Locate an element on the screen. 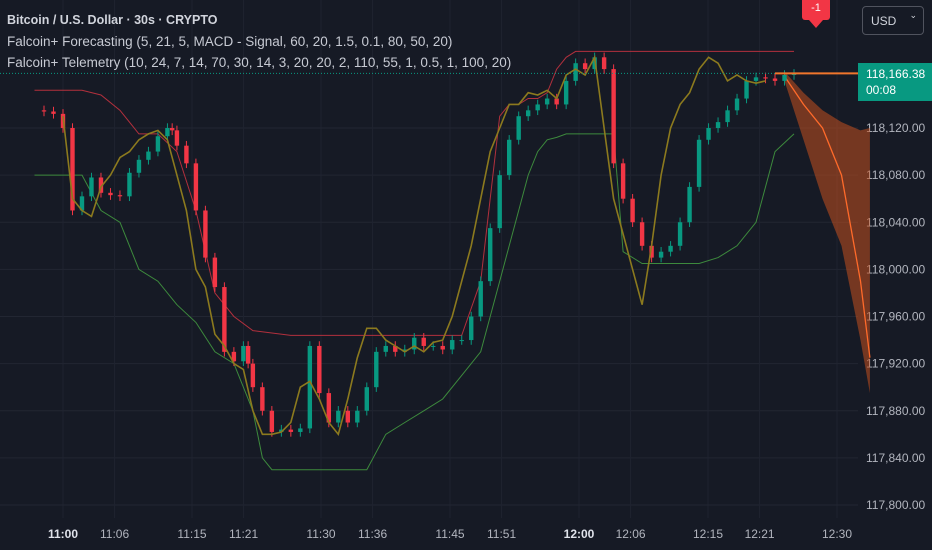  alert-badge: -1 is located at coordinates (816, 10).